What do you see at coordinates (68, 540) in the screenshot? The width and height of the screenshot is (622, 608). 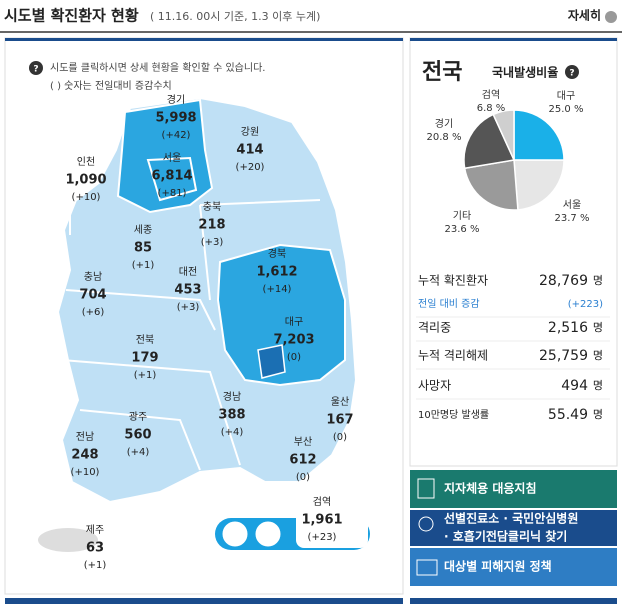 I see `map-jeju` at bounding box center [68, 540].